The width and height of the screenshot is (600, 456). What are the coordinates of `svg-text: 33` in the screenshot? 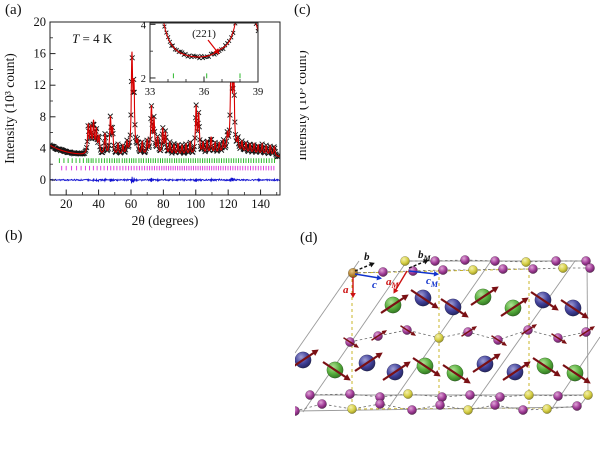 It's located at (150, 92).